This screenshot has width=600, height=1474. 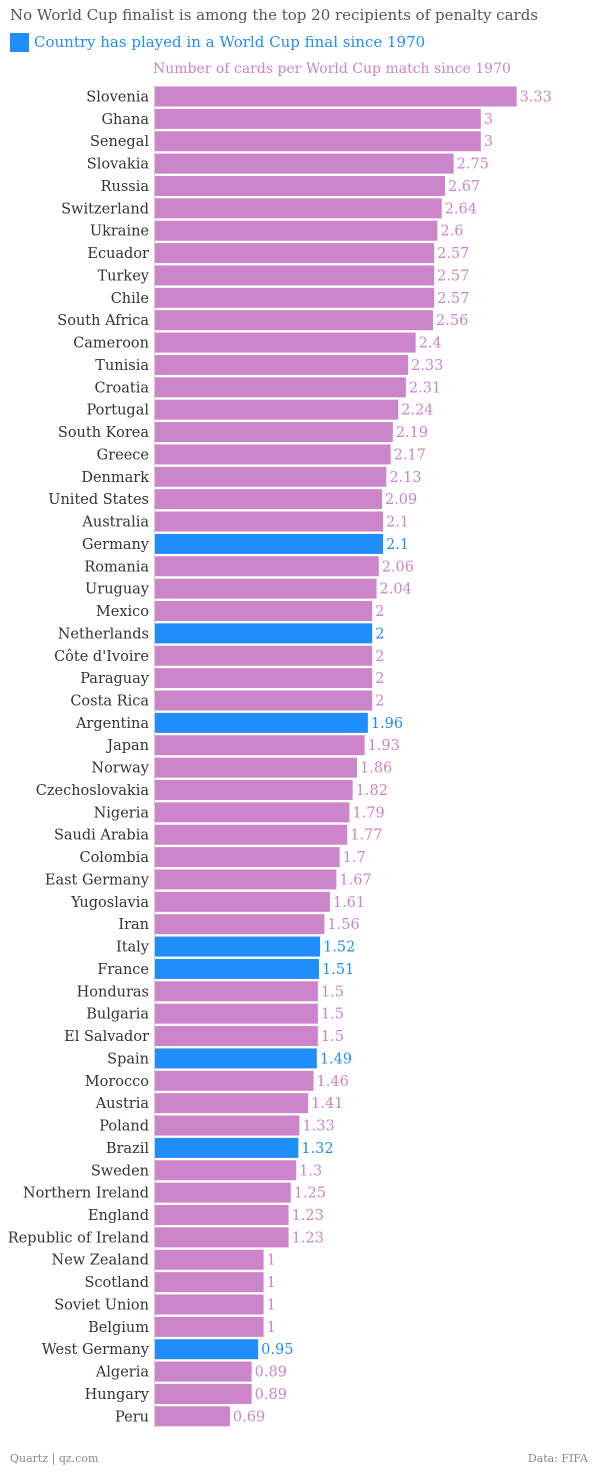 I want to click on category-label: El Salvador, so click(x=106, y=1037).